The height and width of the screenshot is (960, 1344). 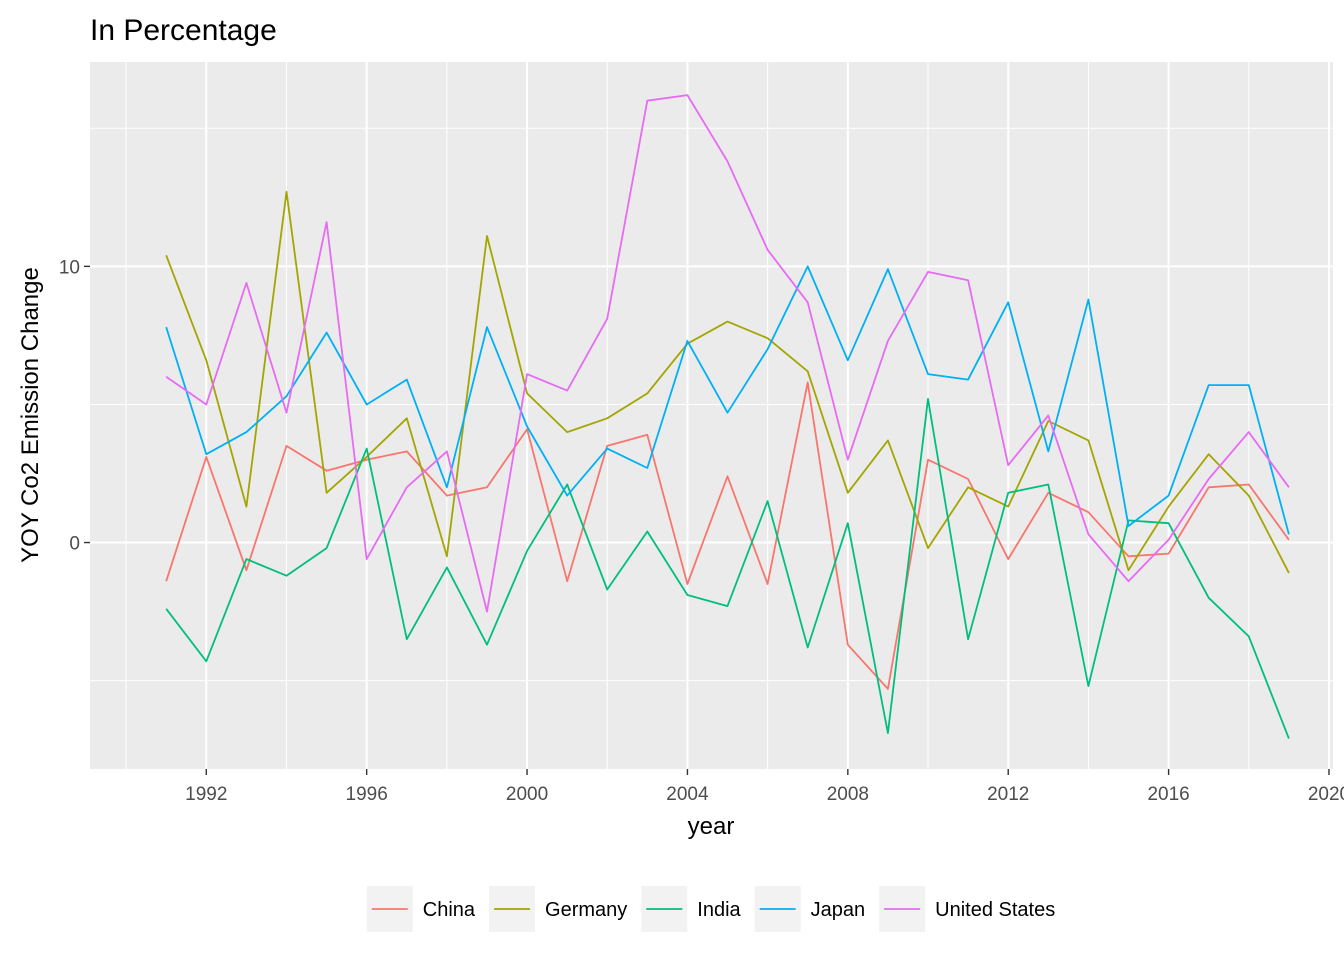 I want to click on legend-label-china: China, so click(x=449, y=910).